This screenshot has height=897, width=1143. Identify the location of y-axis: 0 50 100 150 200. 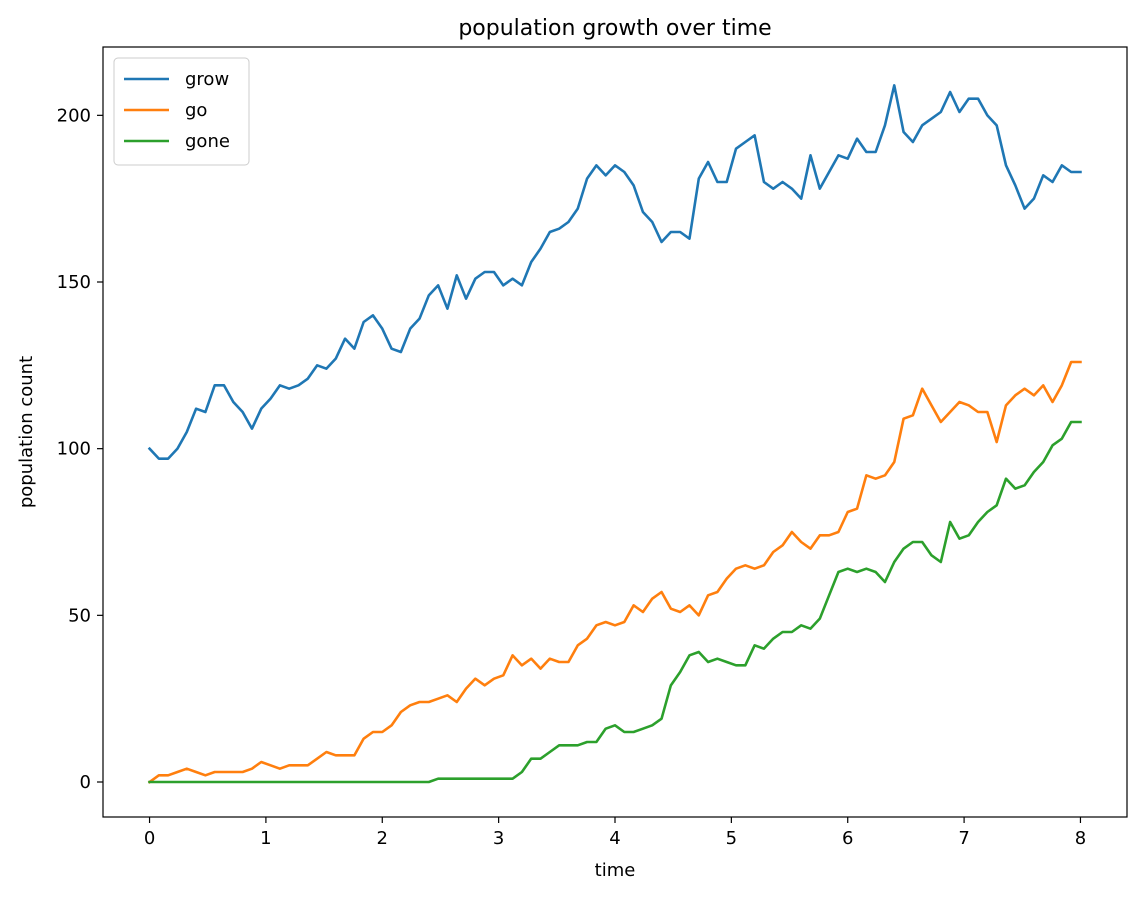
(80, 449).